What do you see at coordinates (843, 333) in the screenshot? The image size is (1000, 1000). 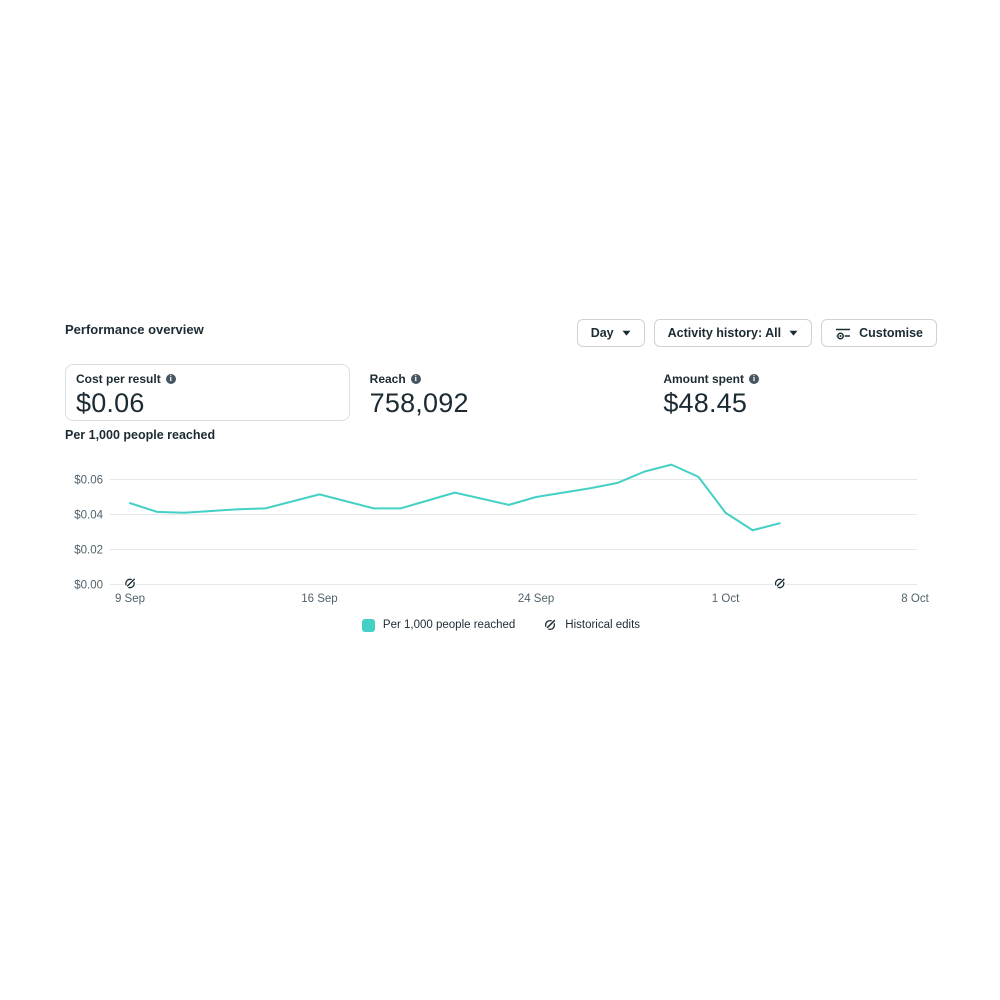 I see `customise-icon` at bounding box center [843, 333].